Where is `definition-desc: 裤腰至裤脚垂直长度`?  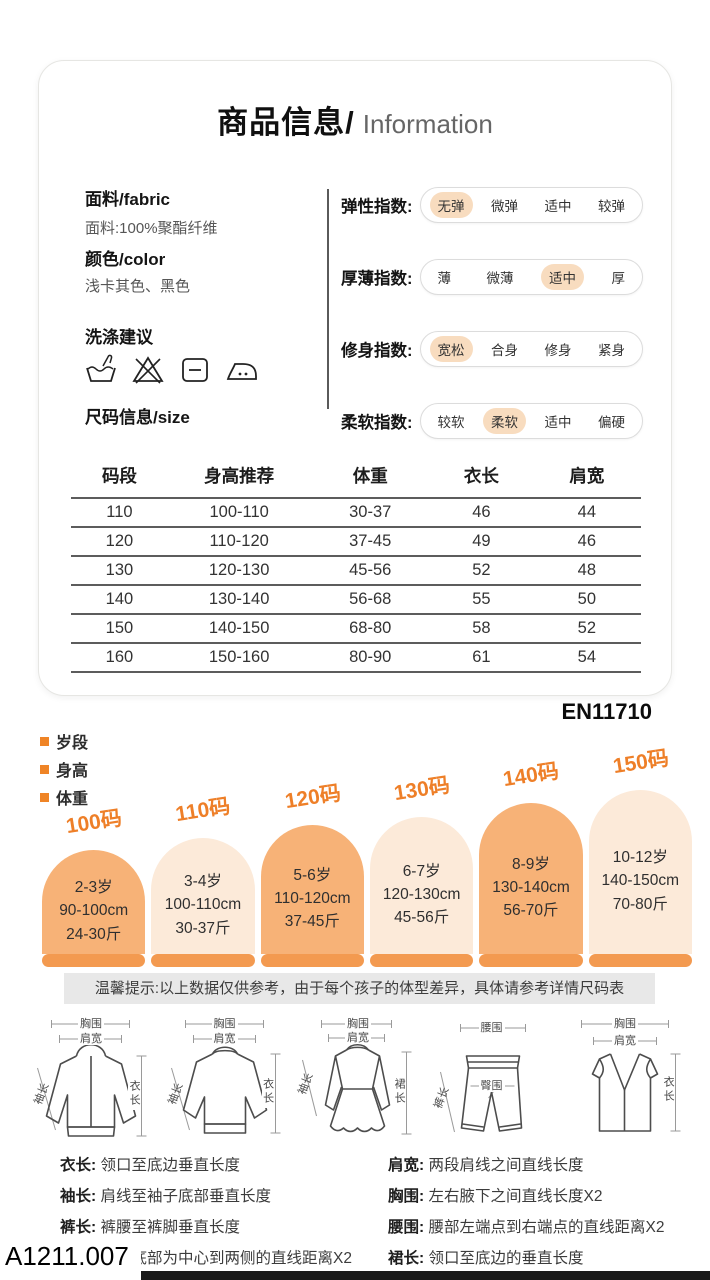
definition-desc: 裤腰至裤脚垂直长度 is located at coordinates (170, 1227).